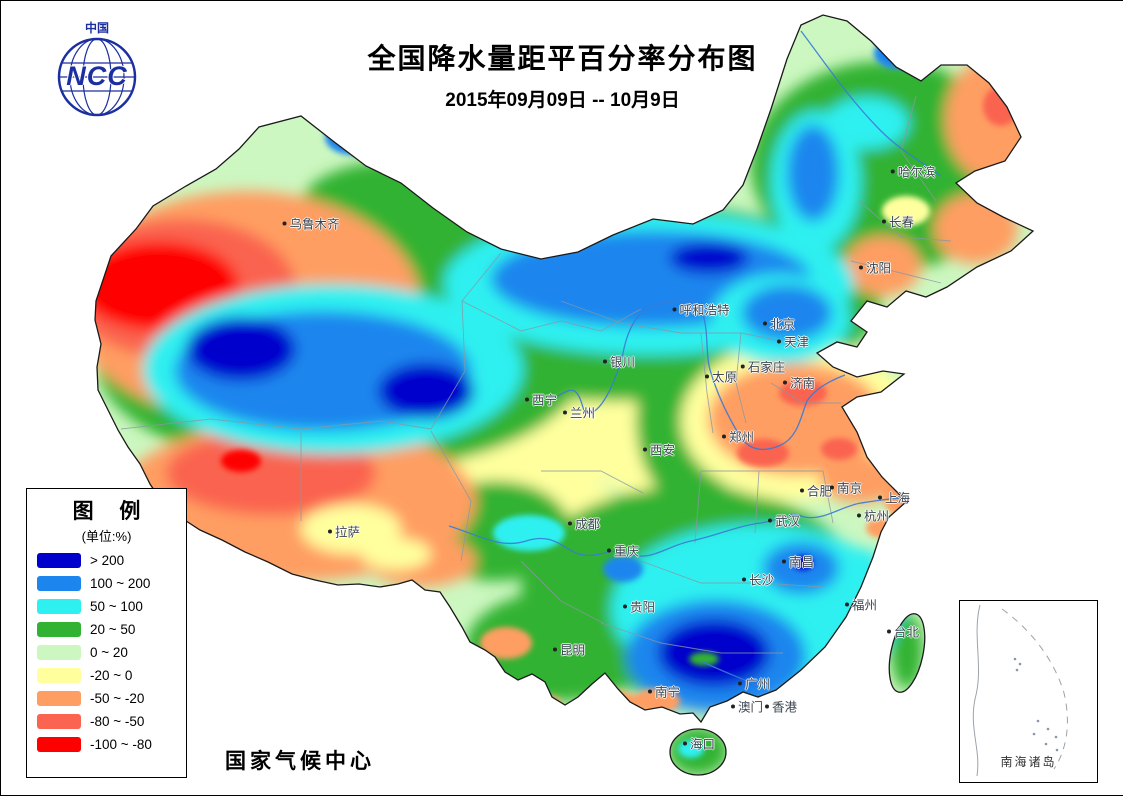 Image resolution: width=1123 pixels, height=796 pixels. Describe the element at coordinates (96, 28) in the screenshot. I see `logo-top-text: 中国` at that location.